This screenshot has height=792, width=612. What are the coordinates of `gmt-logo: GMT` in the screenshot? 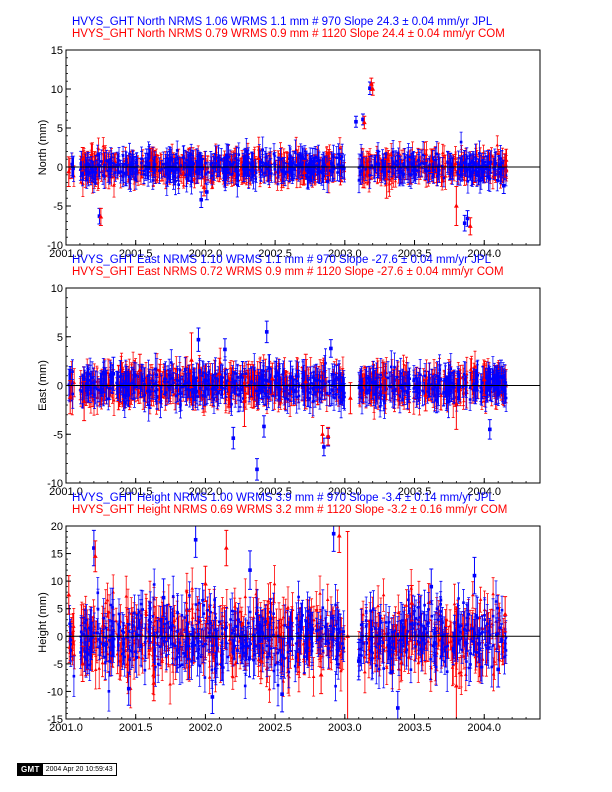 It's located at (30, 769).